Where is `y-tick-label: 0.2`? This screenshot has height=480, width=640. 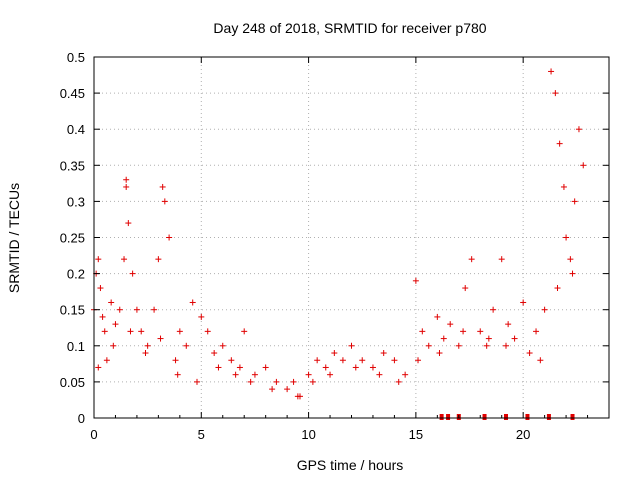
y-tick-label: 0.2 is located at coordinates (76, 274).